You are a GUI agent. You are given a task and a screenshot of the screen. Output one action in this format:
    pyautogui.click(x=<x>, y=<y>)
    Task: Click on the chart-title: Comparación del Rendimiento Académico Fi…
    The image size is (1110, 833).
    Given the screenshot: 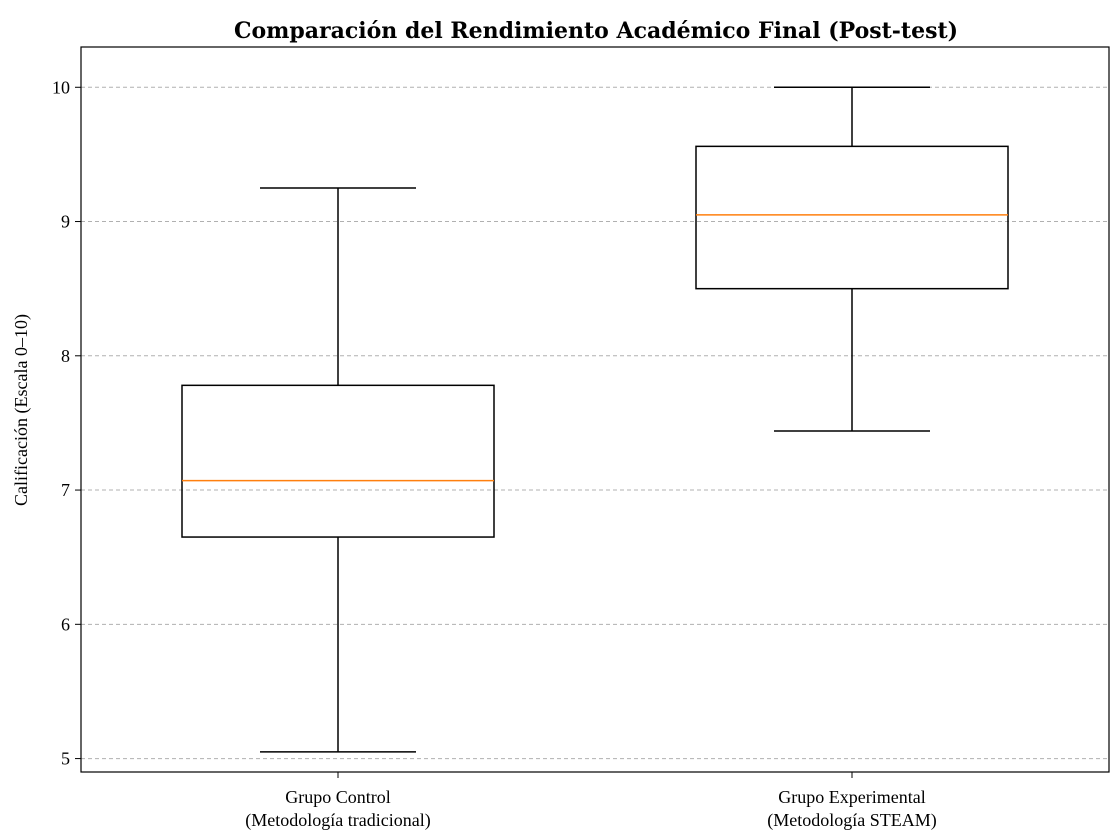 What is the action you would take?
    pyautogui.click(x=596, y=31)
    